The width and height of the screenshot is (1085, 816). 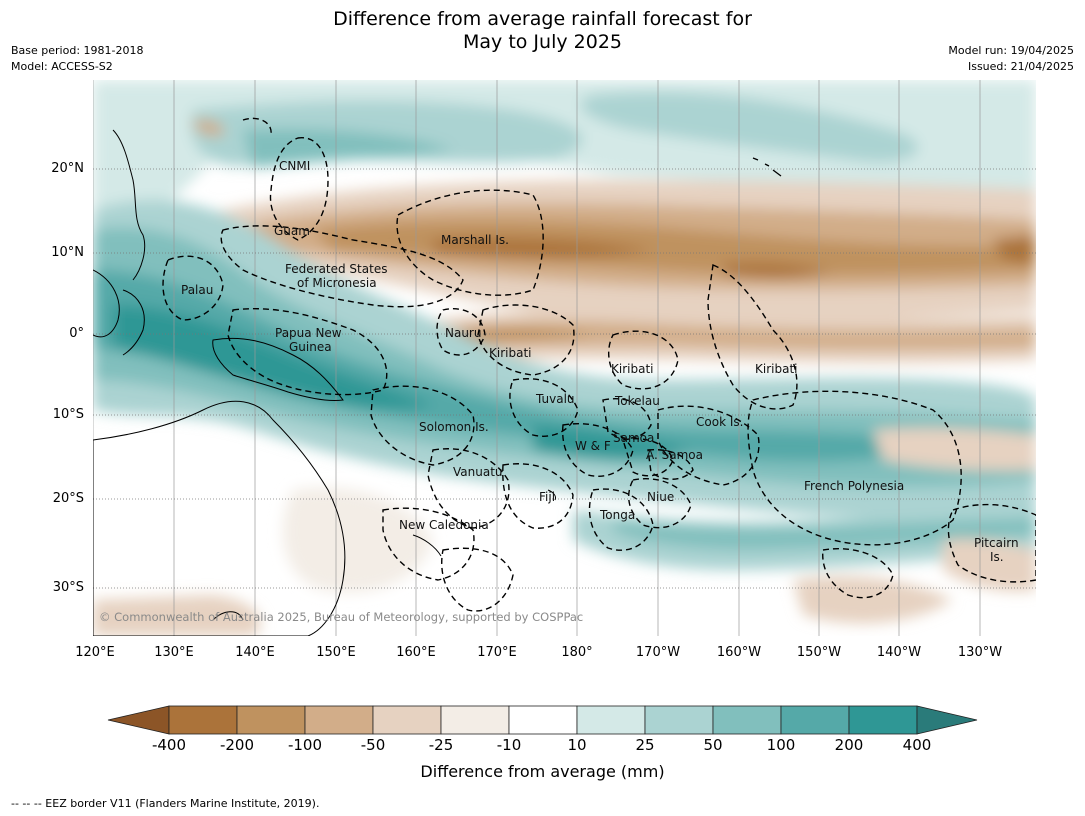 I want to click on lon-tick-160e: 160°E, so click(x=416, y=652).